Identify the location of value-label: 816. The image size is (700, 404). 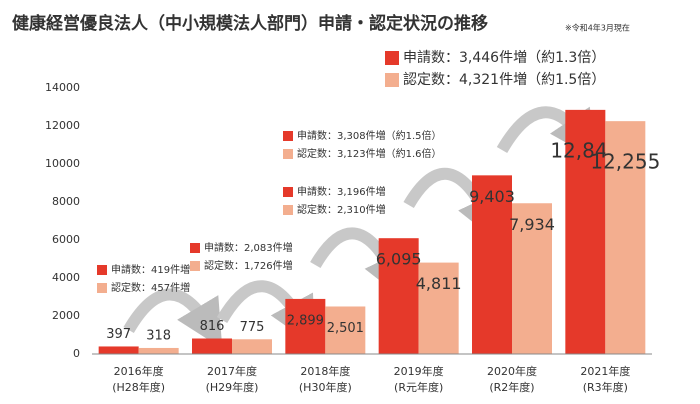
(212, 326).